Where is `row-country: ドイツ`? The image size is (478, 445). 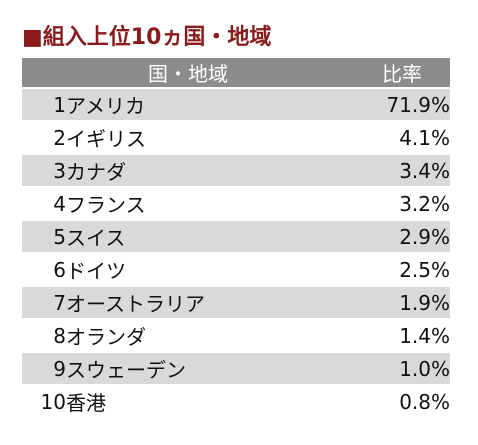
row-country: ドイツ is located at coordinates (210, 270).